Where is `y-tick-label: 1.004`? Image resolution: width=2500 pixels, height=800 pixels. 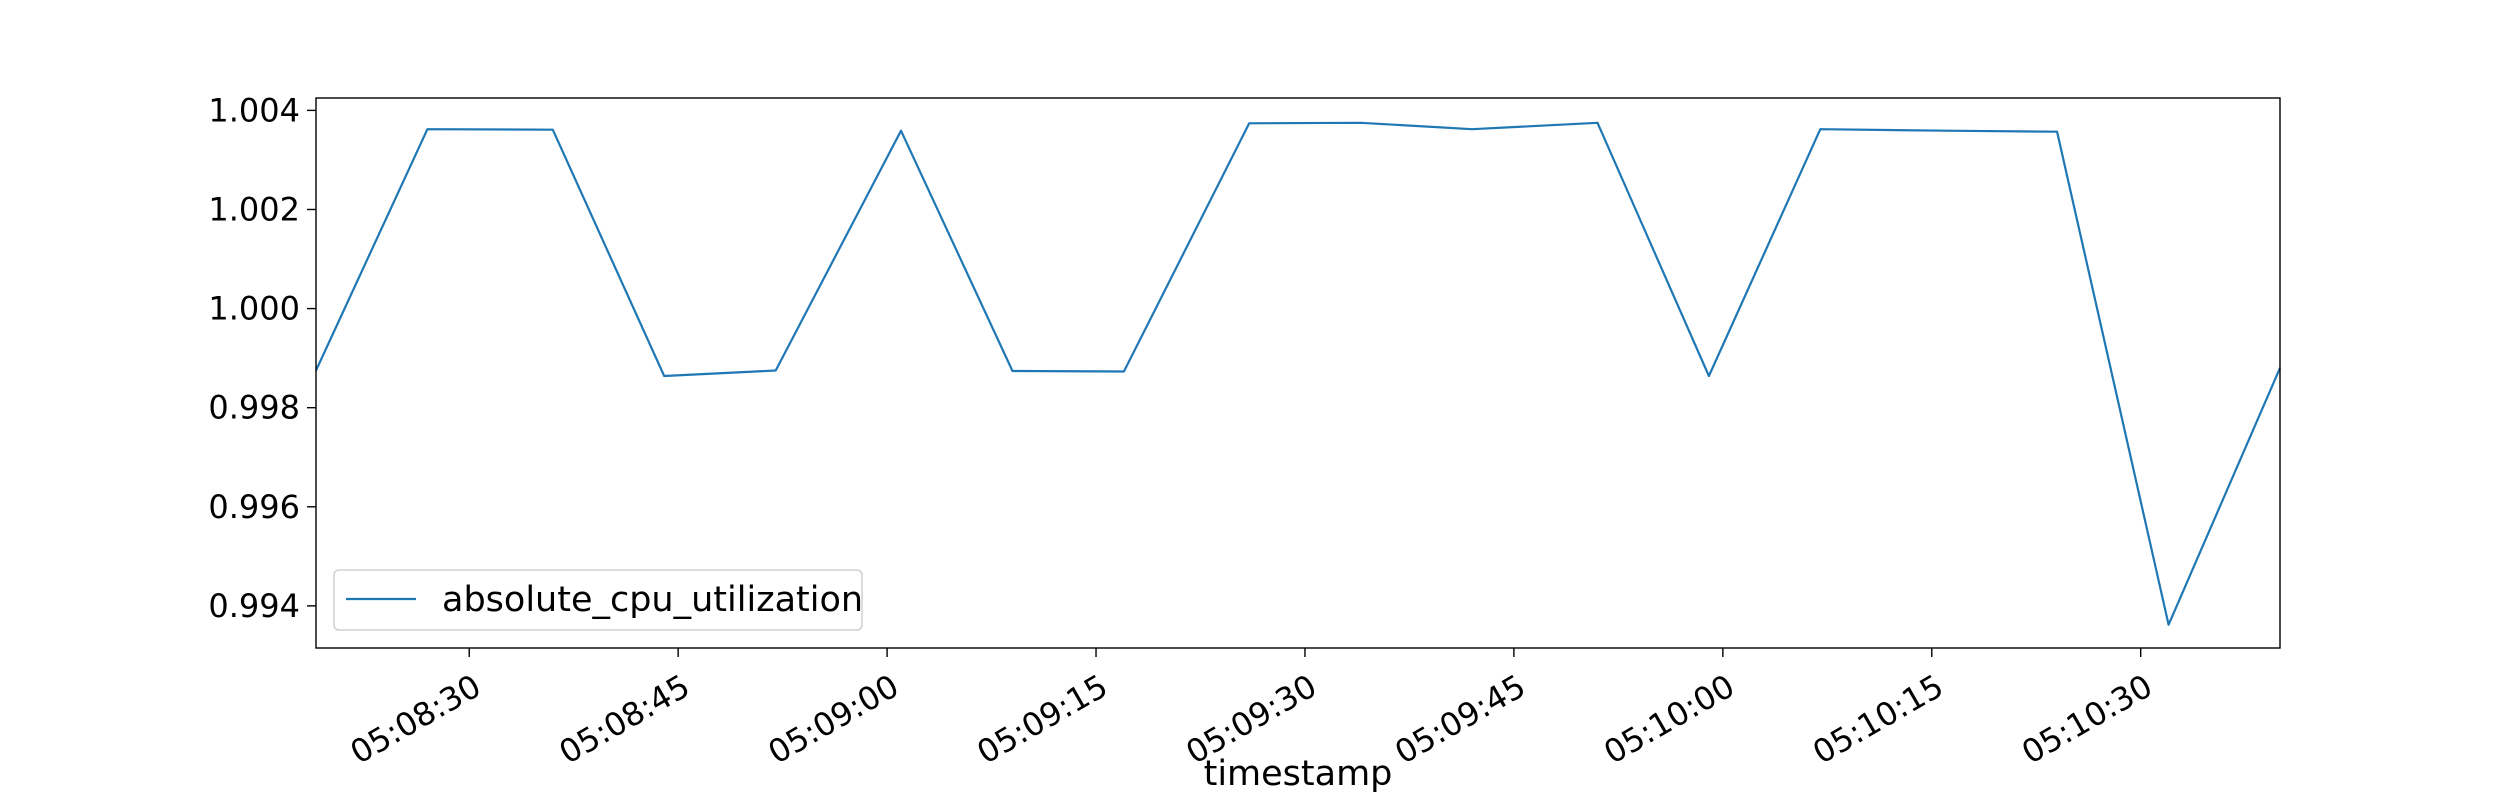 y-tick-label: 1.004 is located at coordinates (254, 110).